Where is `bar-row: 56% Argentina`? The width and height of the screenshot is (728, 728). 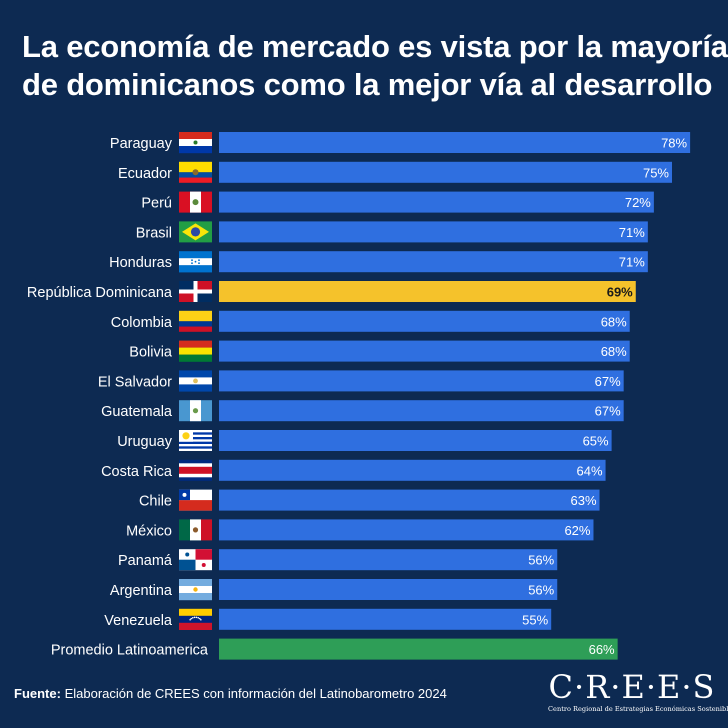 bar-row: 56% Argentina is located at coordinates (334, 590).